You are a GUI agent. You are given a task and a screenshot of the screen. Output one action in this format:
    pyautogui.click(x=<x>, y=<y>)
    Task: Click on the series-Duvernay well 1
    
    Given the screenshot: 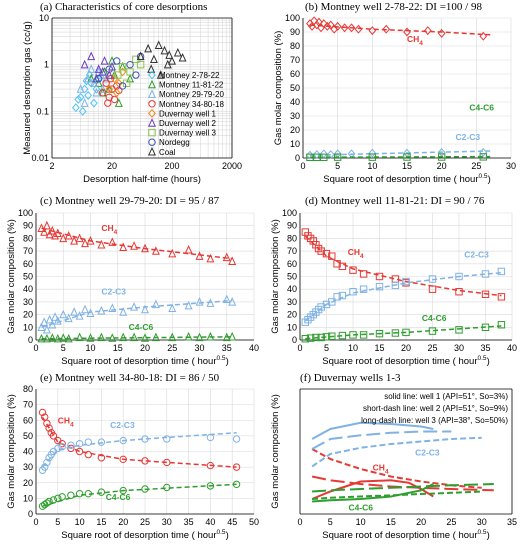 What is the action you would take?
    pyautogui.click(x=116, y=82)
    